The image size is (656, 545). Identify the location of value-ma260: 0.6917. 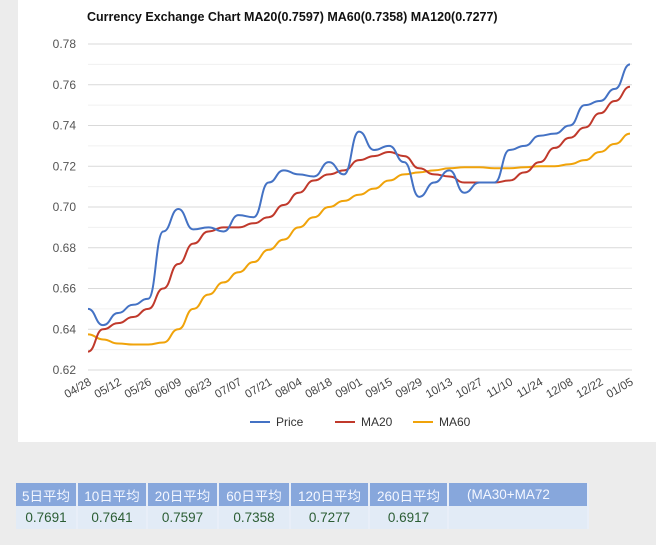
(409, 517).